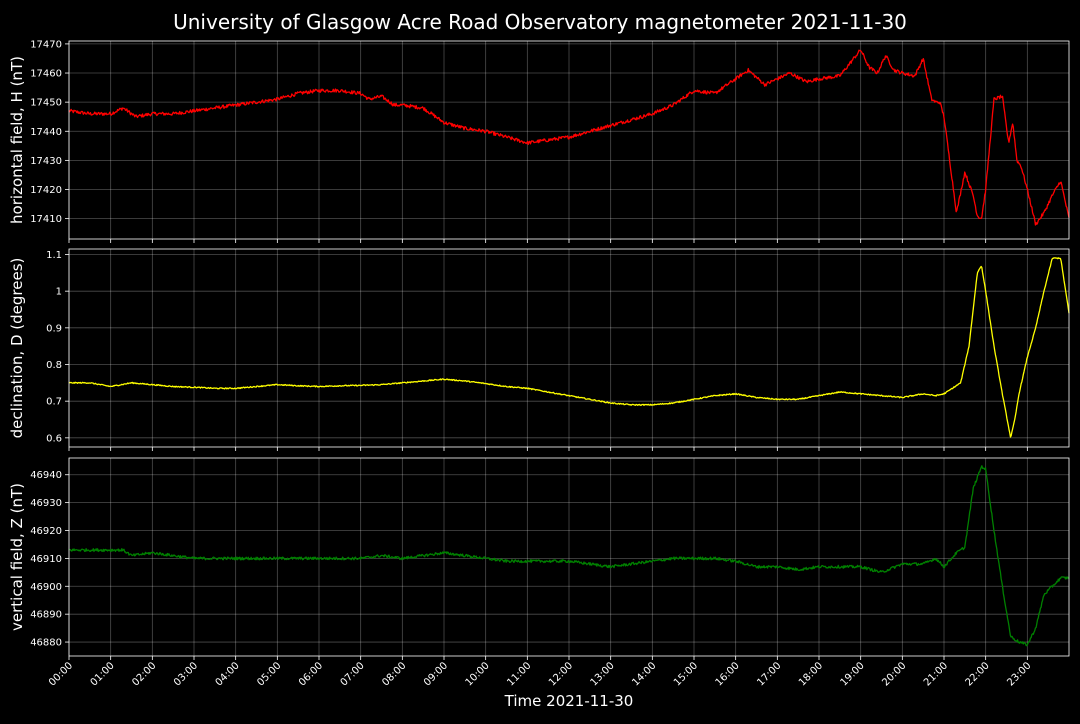 The width and height of the screenshot is (1080, 724). Describe the element at coordinates (54, 438) in the screenshot. I see `y-tick-label: 0.6` at that location.